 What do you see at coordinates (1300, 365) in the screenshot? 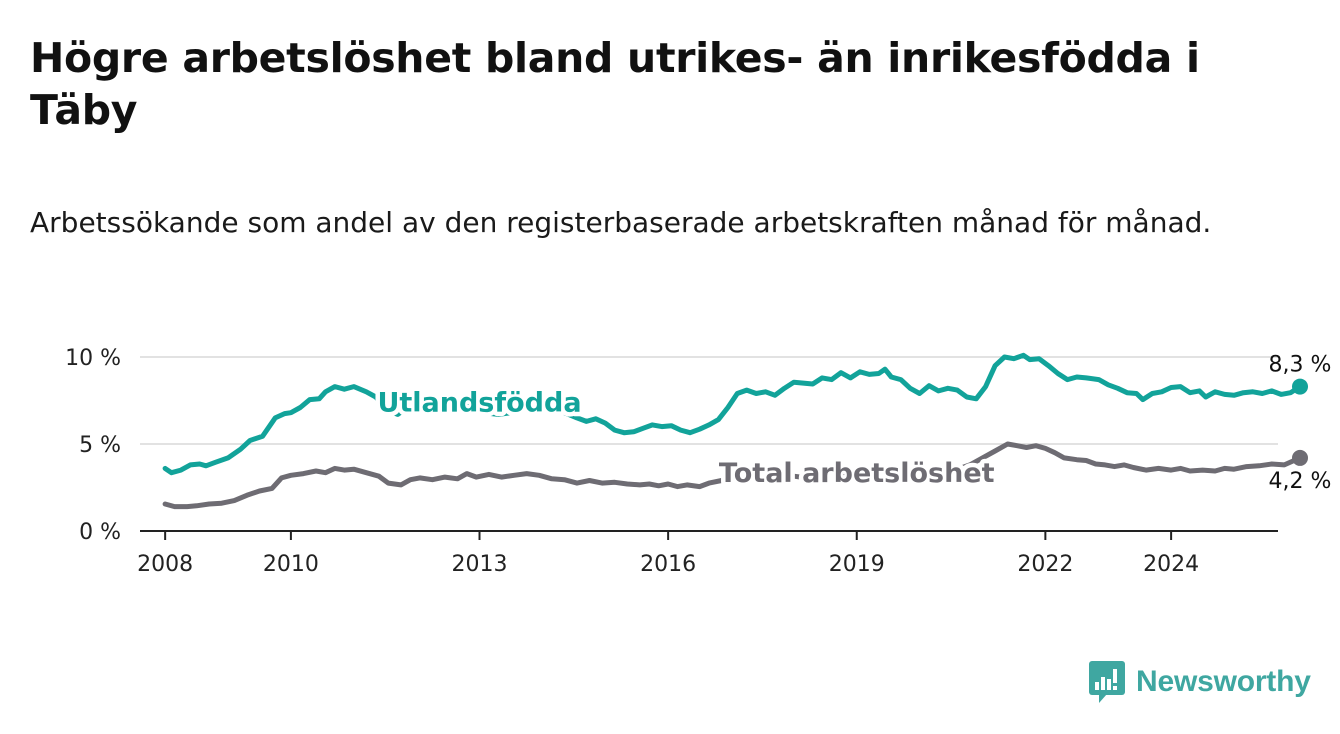
I see `series-end-label-utlandsfodda: 8,3 %` at bounding box center [1300, 365].